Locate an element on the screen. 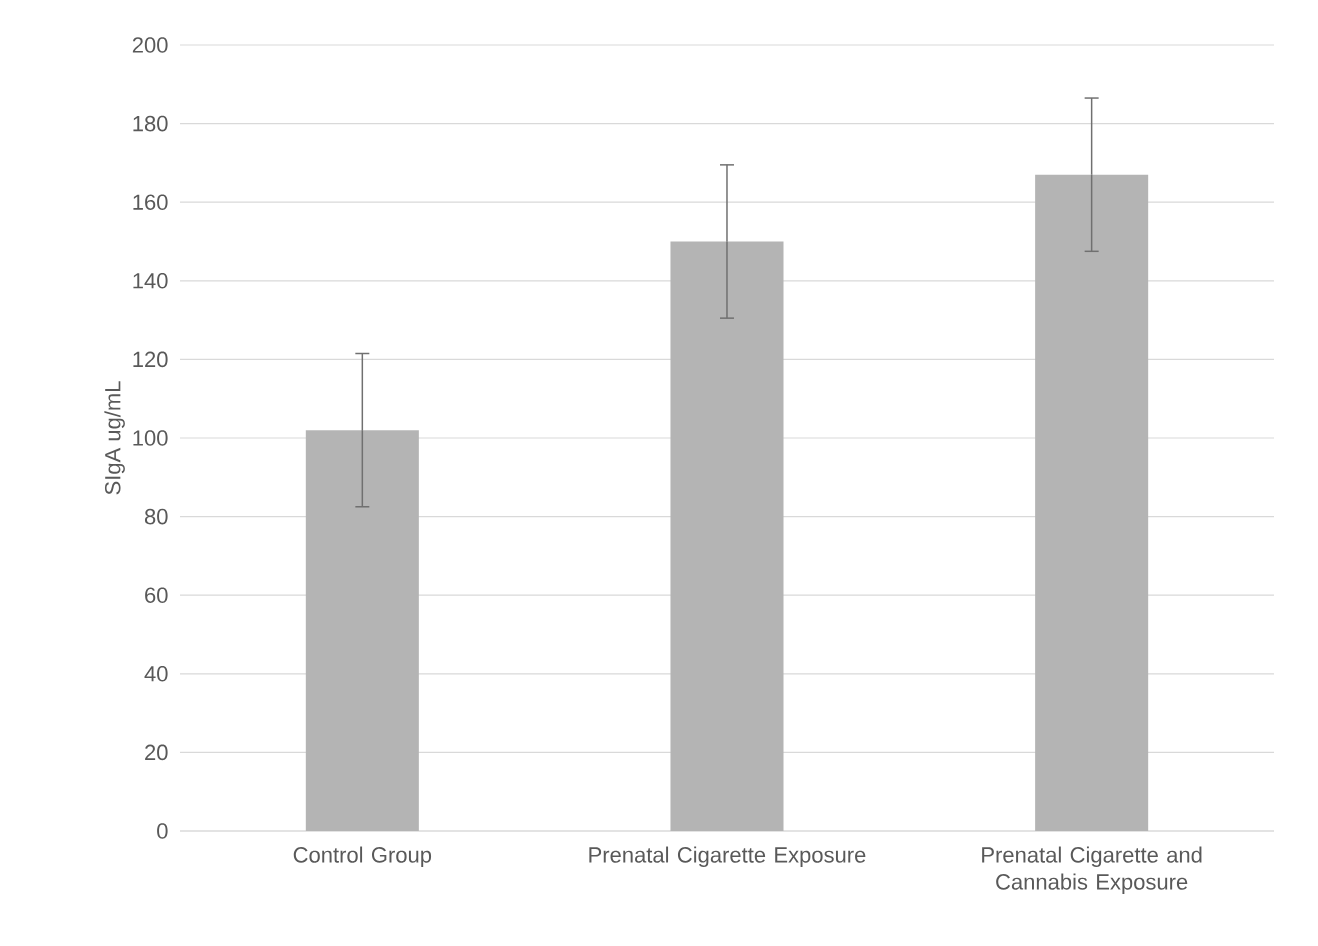 This screenshot has width=1318, height=946. y-tick-label: 200 is located at coordinates (150, 45).